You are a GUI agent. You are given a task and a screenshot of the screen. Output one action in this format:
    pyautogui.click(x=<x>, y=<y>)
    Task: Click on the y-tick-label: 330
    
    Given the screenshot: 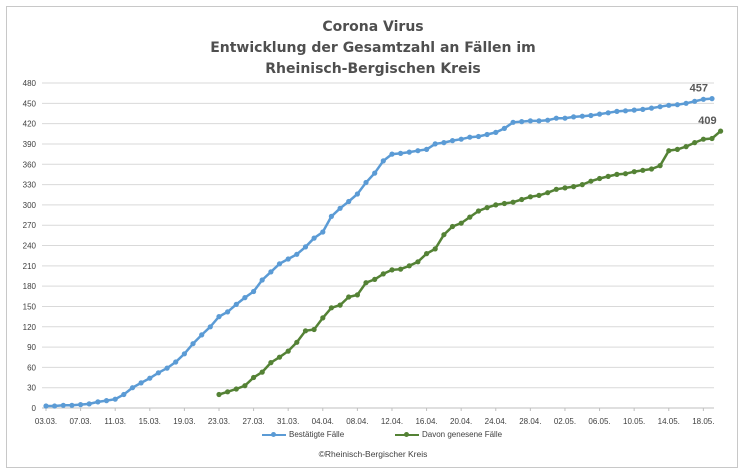 What is the action you would take?
    pyautogui.click(x=30, y=185)
    